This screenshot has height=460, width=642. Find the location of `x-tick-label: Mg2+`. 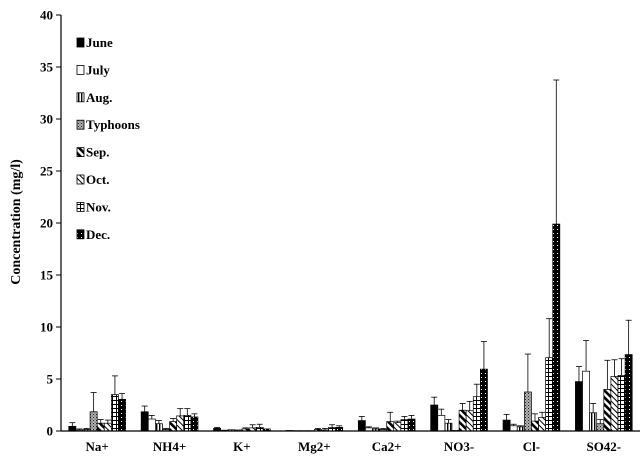

x-tick-label: Mg2+ is located at coordinates (314, 446).